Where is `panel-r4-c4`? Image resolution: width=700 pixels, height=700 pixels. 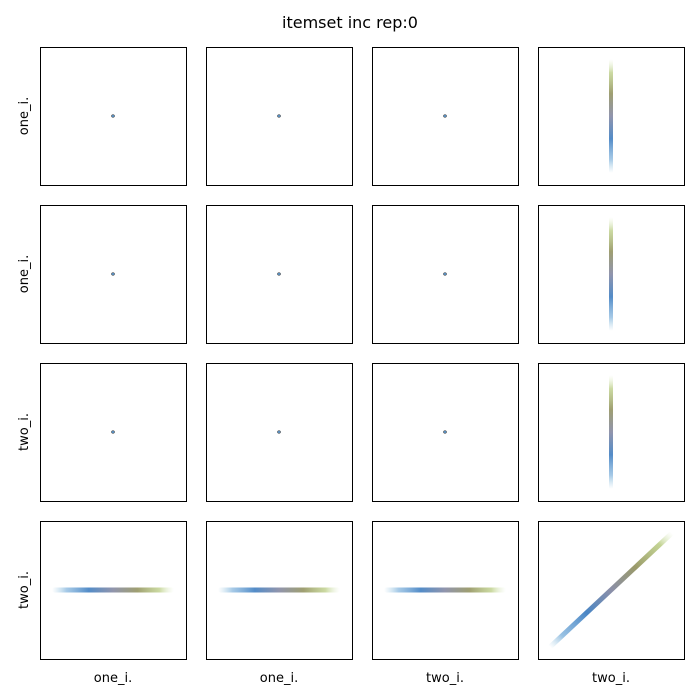 panel-r4-c4 is located at coordinates (611, 590).